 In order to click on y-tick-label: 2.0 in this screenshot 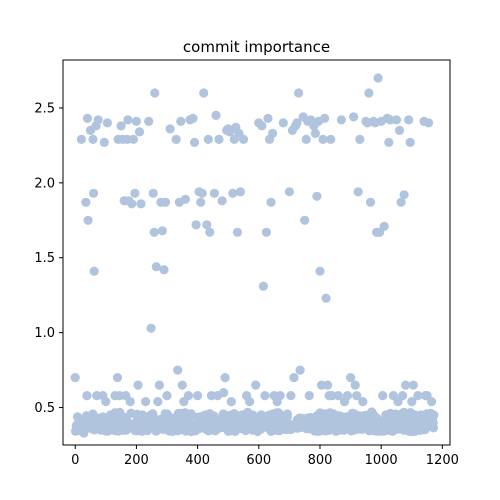, I will do `click(44, 183)`.